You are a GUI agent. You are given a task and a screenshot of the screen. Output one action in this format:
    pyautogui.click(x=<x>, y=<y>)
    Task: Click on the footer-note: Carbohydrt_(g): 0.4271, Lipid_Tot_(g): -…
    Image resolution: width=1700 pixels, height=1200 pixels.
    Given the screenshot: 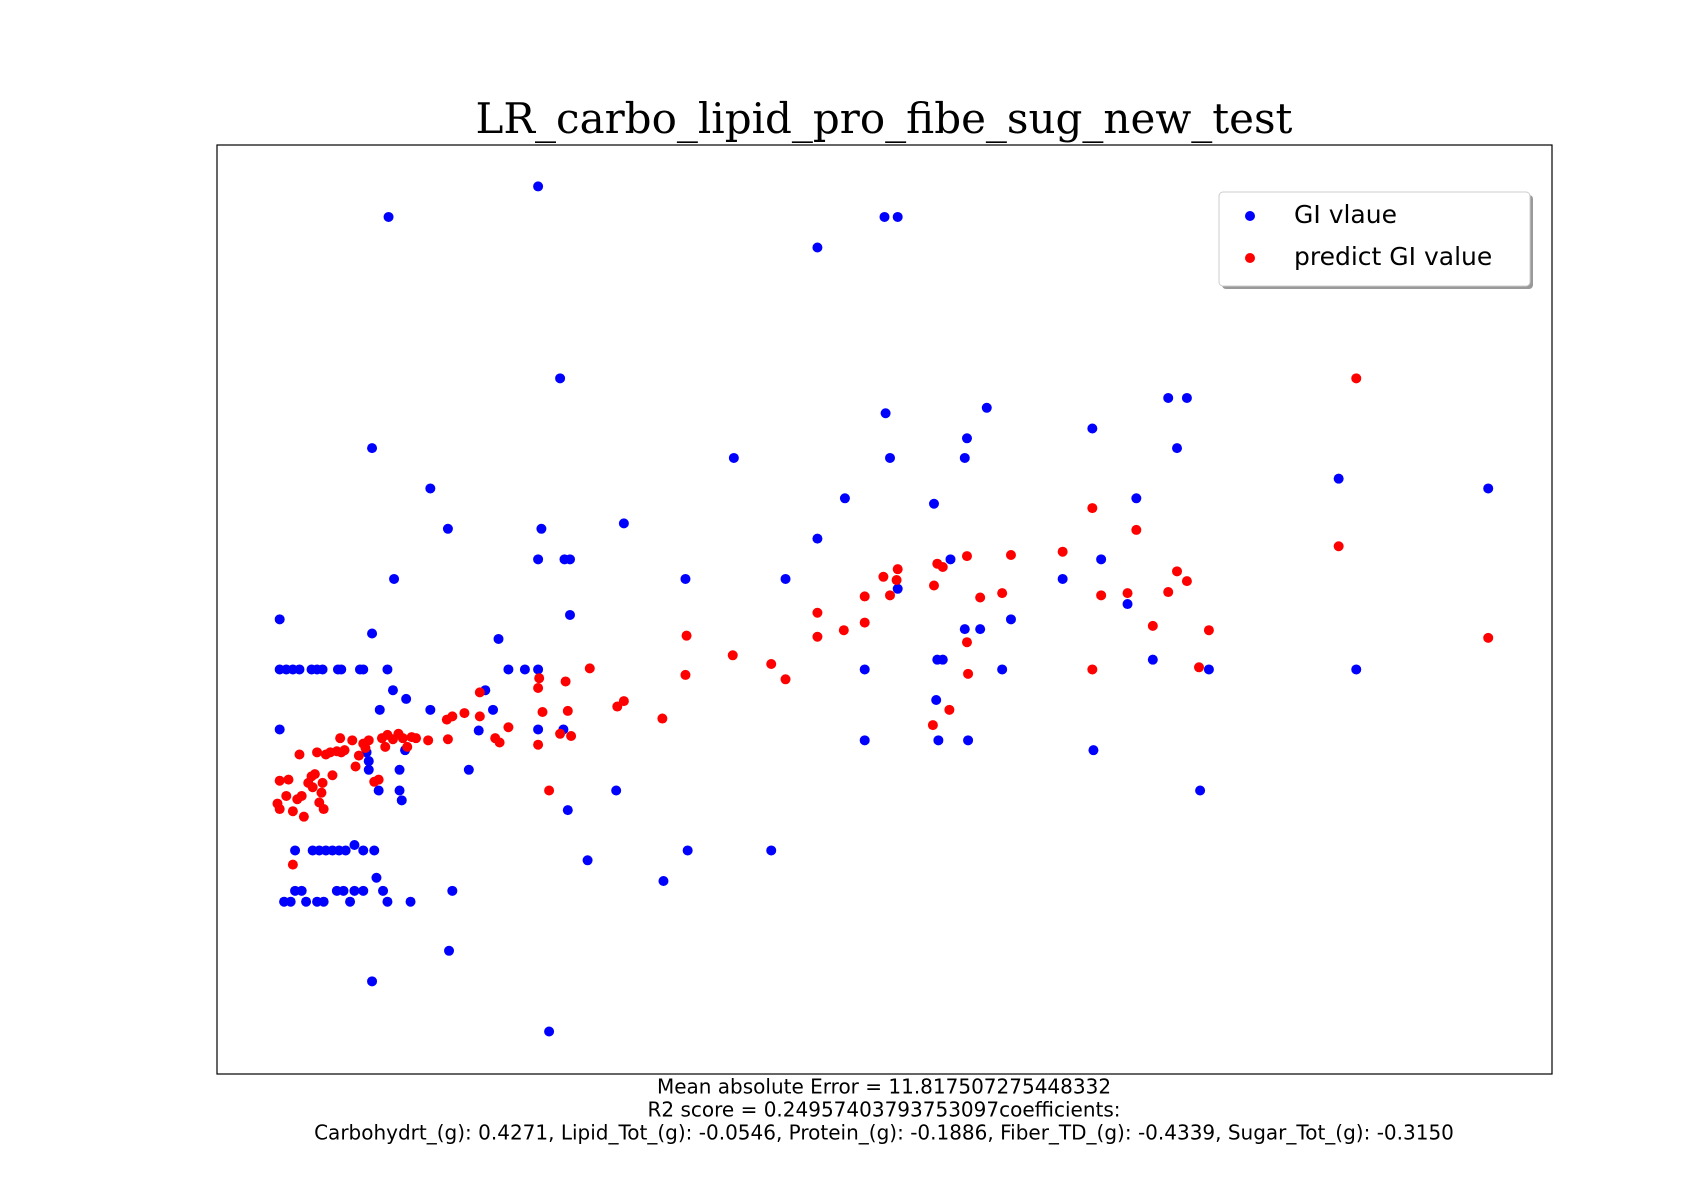 What is the action you would take?
    pyautogui.click(x=884, y=1133)
    